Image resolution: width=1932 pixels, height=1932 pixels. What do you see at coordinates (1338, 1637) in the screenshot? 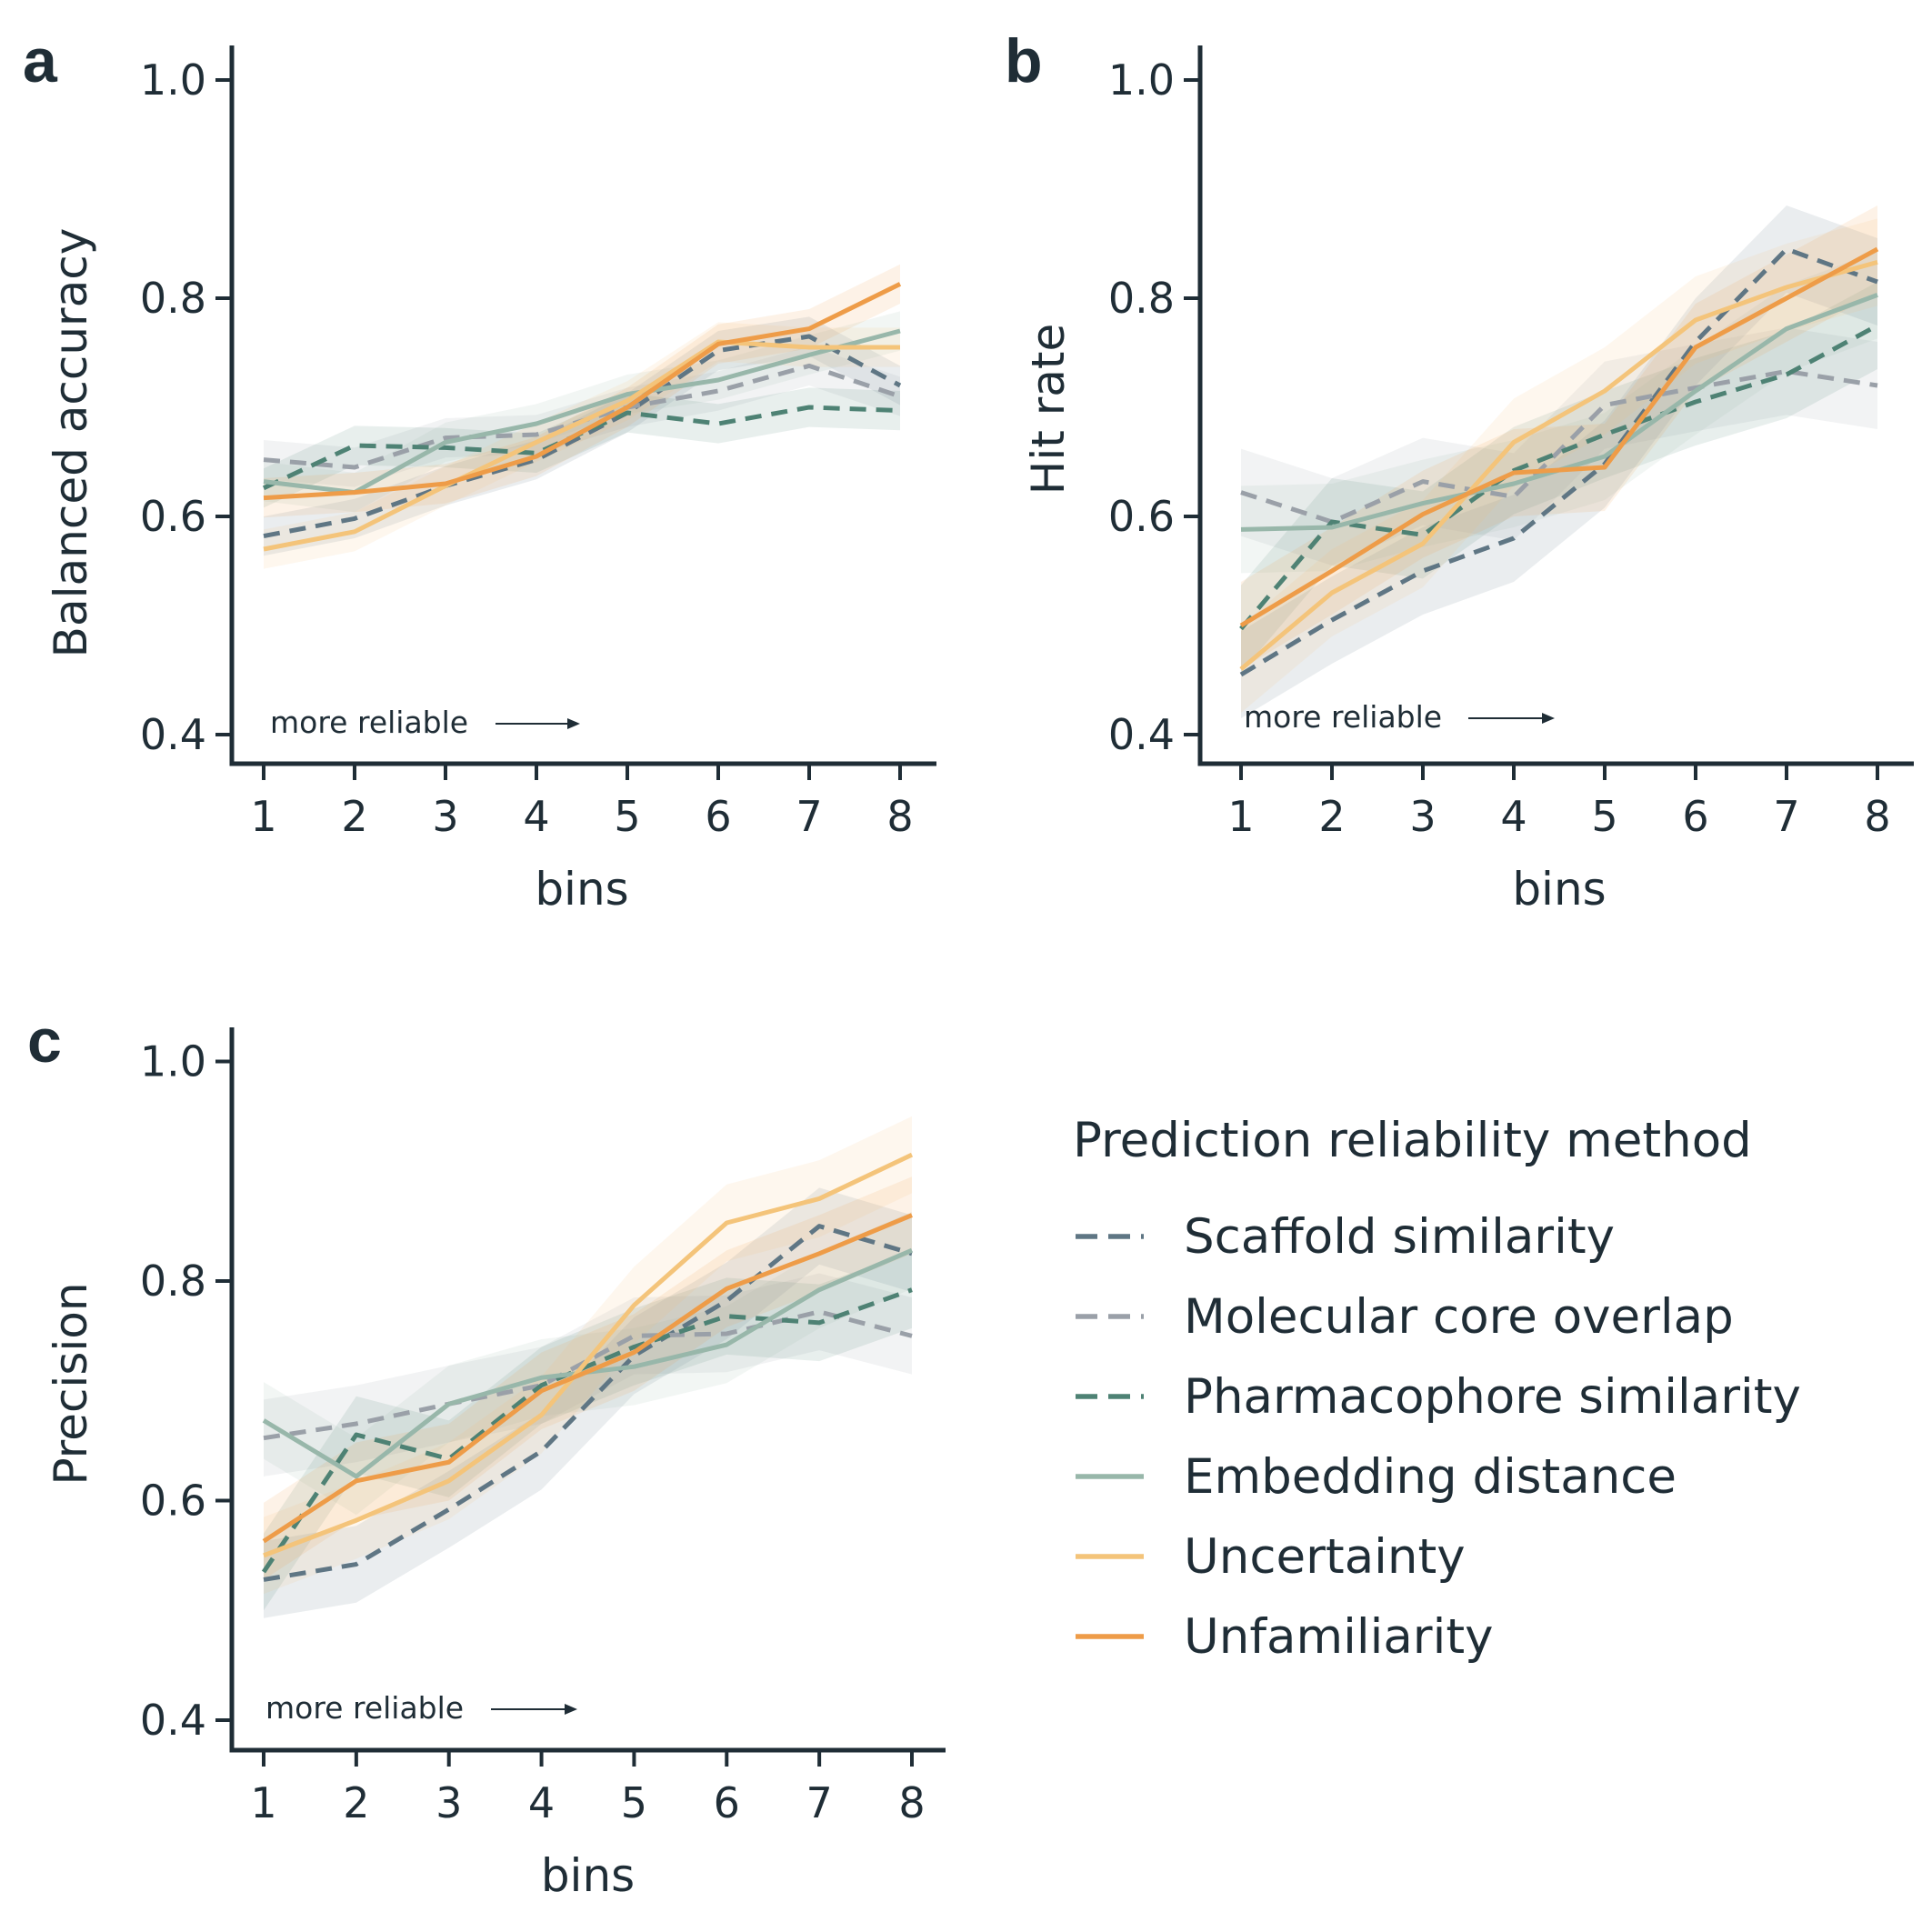
I see `legend-label: Unfamiliarity` at bounding box center [1338, 1637].